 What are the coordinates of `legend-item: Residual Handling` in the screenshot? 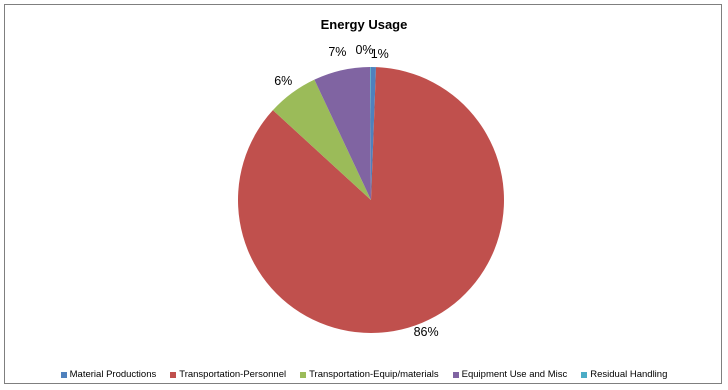 It's located at (624, 374).